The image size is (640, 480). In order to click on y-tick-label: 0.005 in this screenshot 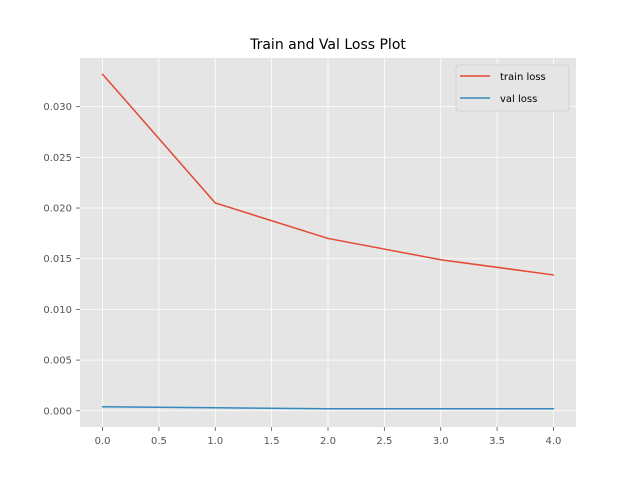, I will do `click(57, 361)`.